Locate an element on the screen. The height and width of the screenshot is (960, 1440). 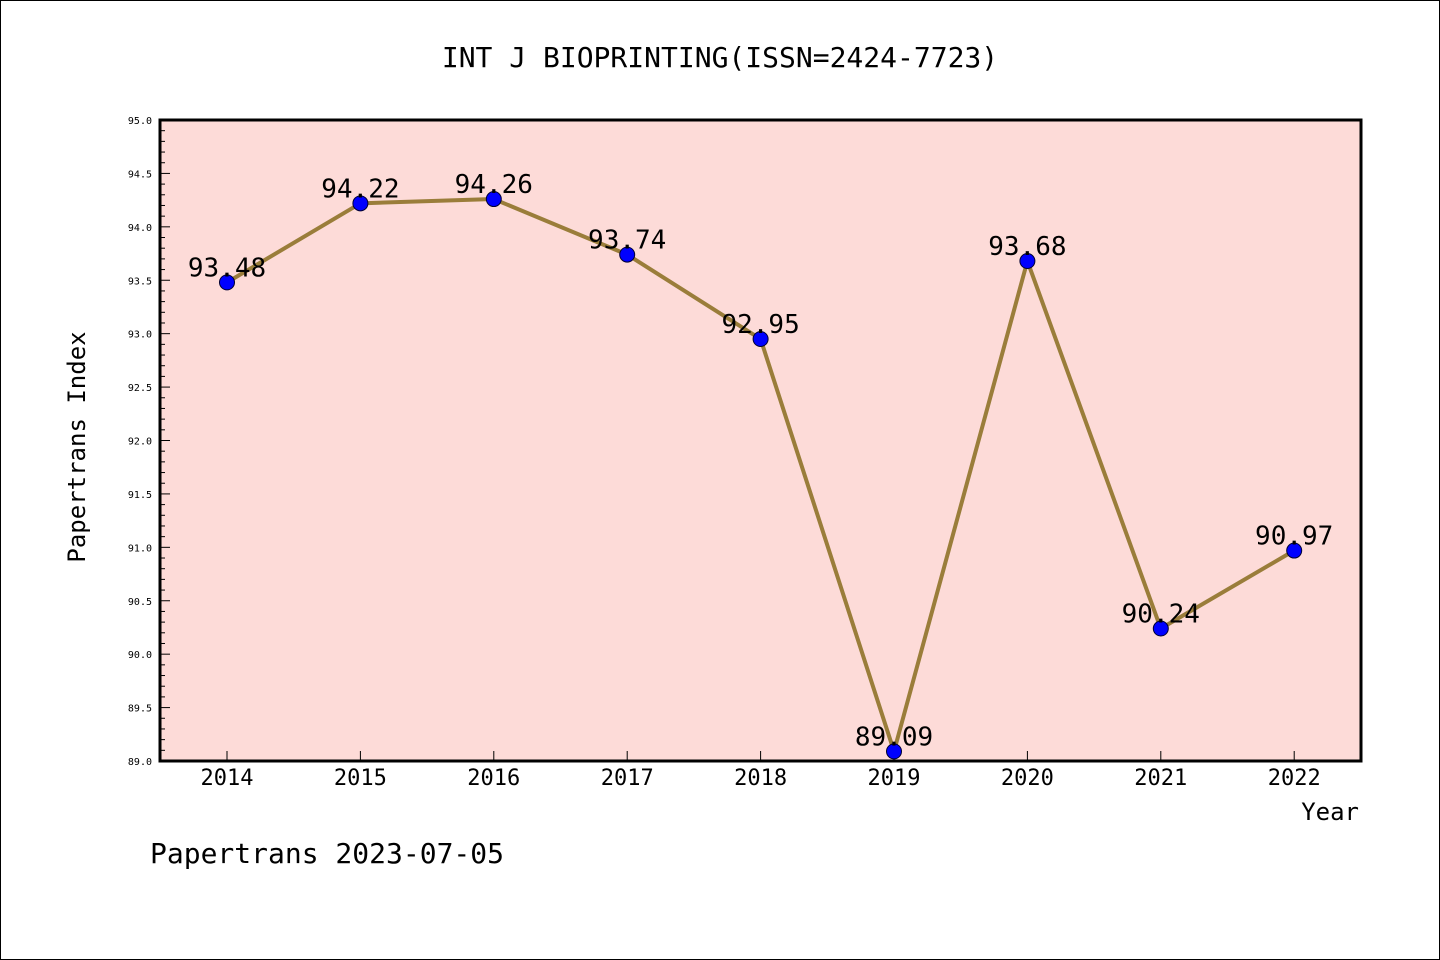
y-tick-label: 95.0 is located at coordinates (140, 121).